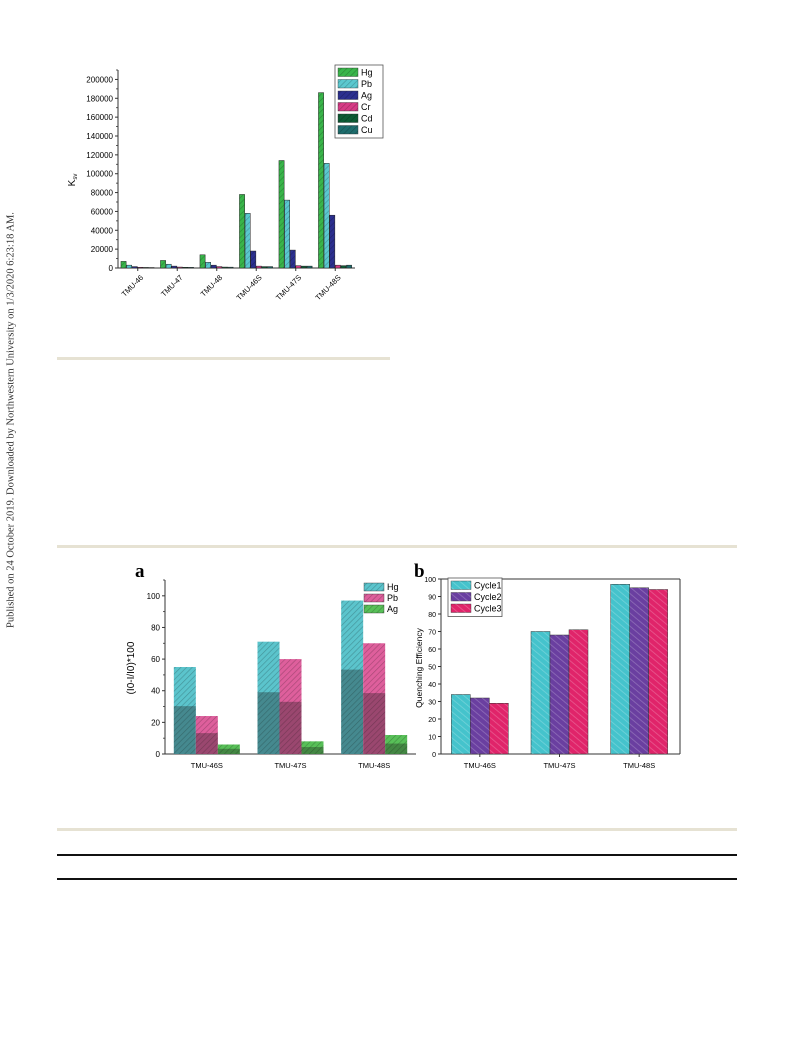 This screenshot has height=1039, width=793. I want to click on y-tick-label: 10, so click(432, 738).